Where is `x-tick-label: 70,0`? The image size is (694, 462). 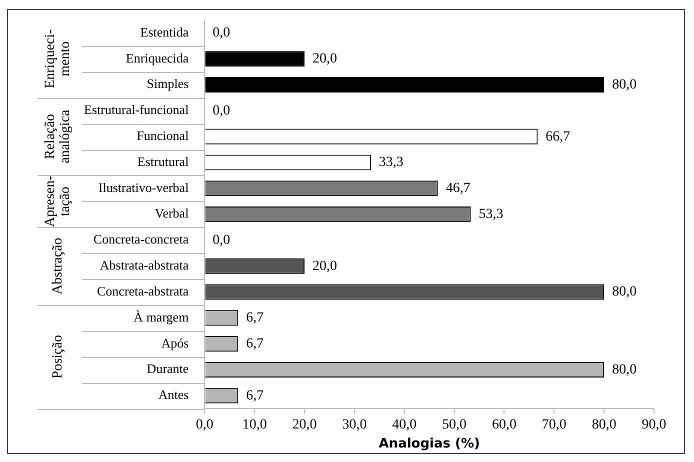
x-tick-label: 70,0 is located at coordinates (554, 425).